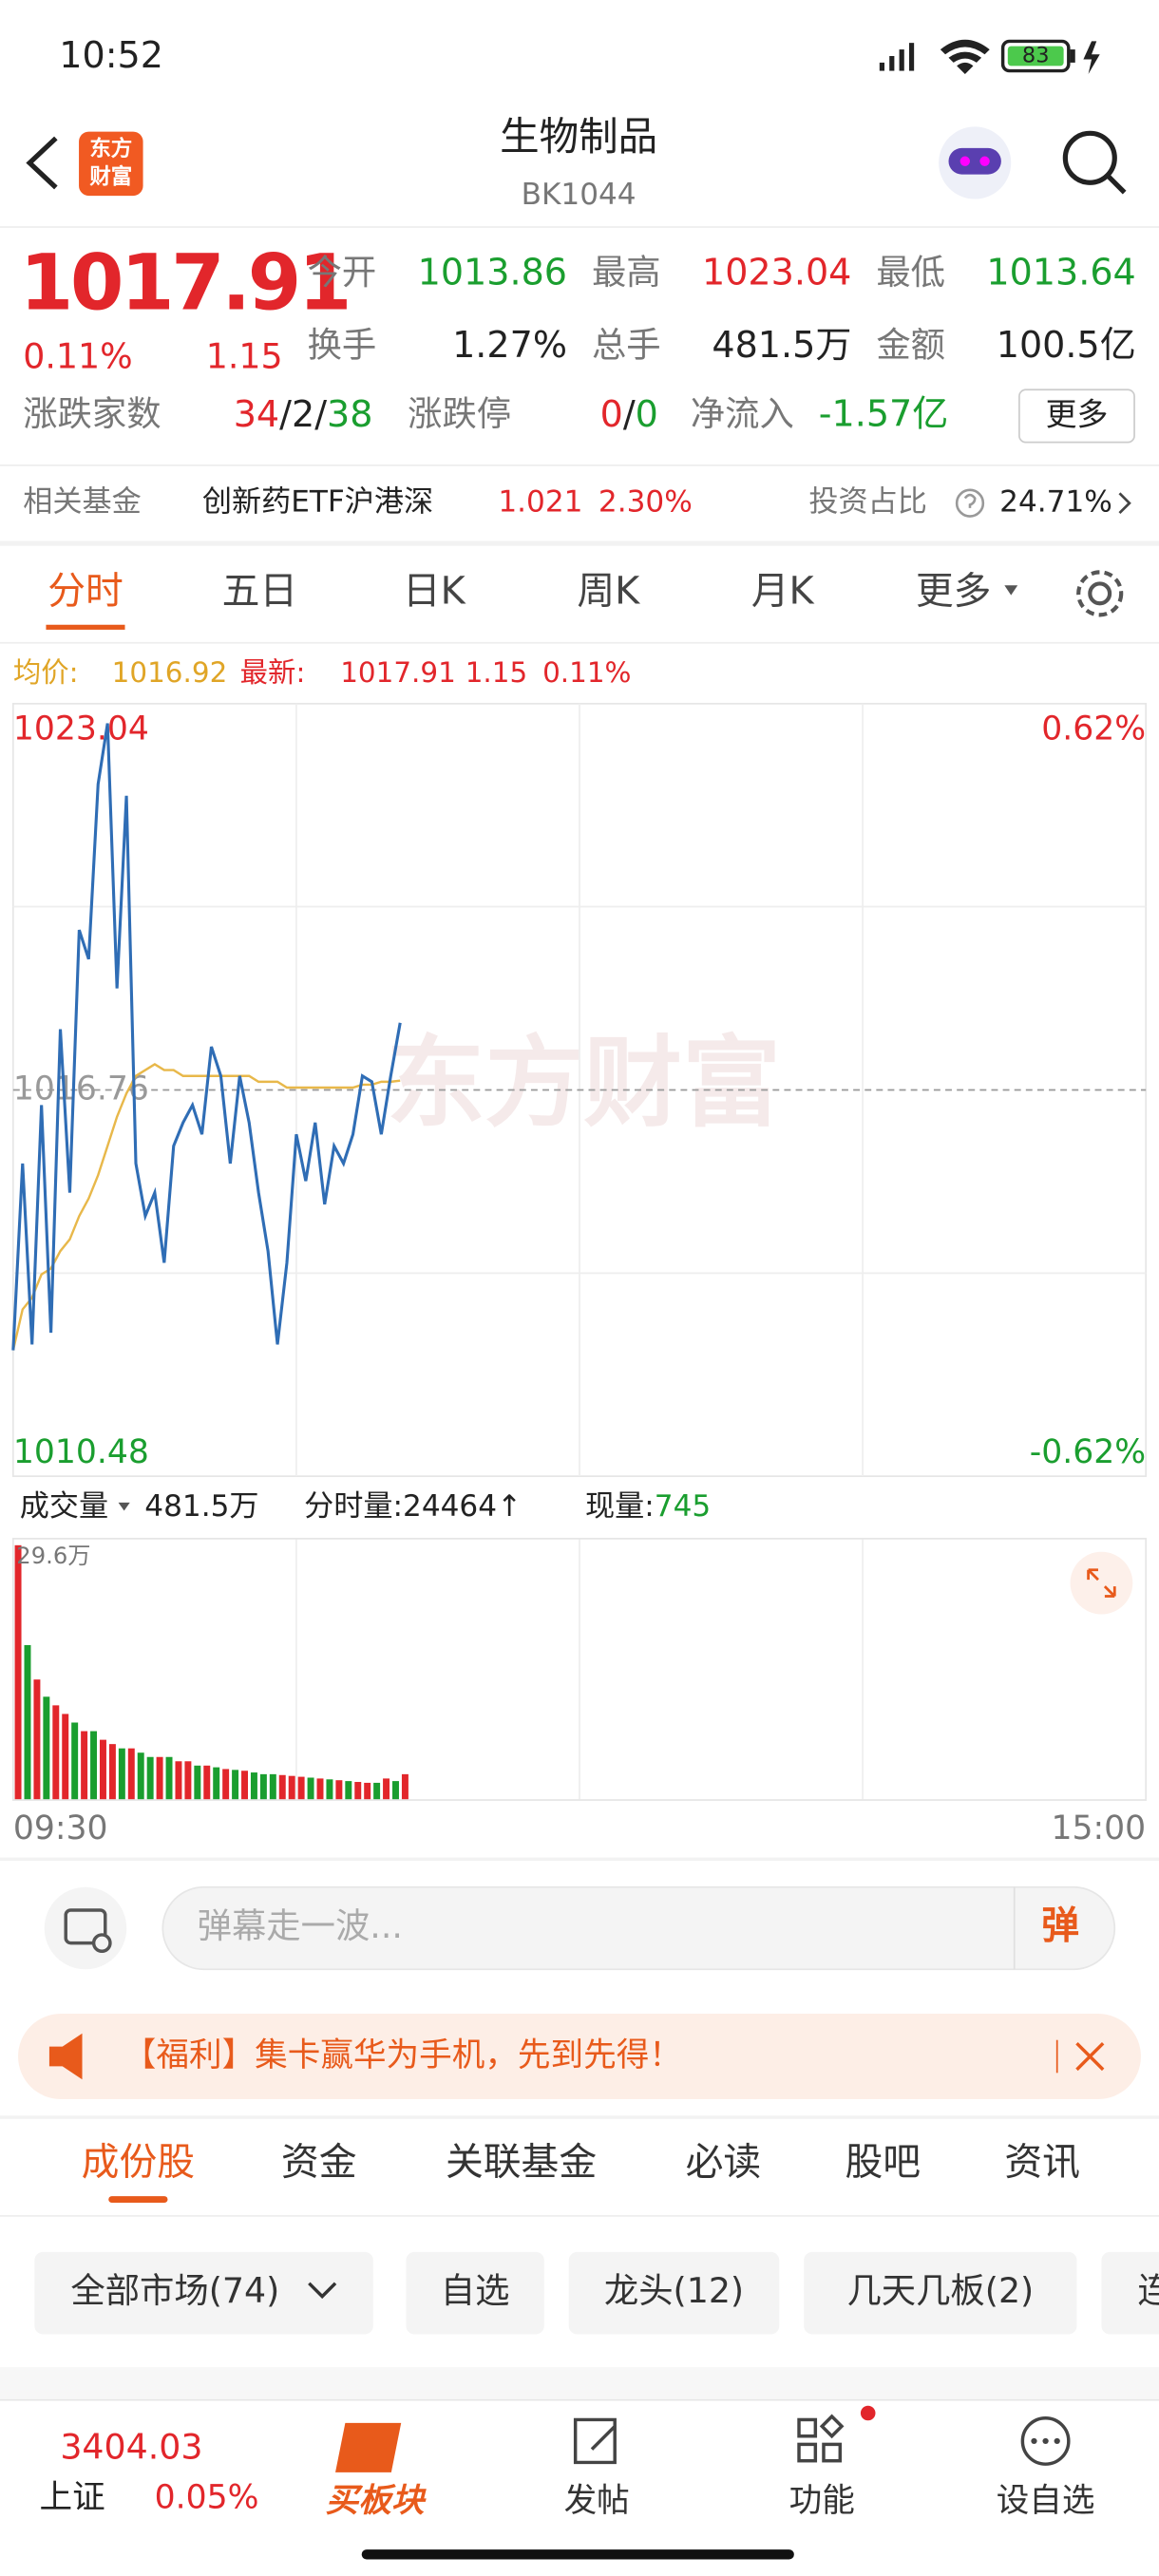 This screenshot has width=1159, height=2576. I want to click on chevron, so click(1124, 503).